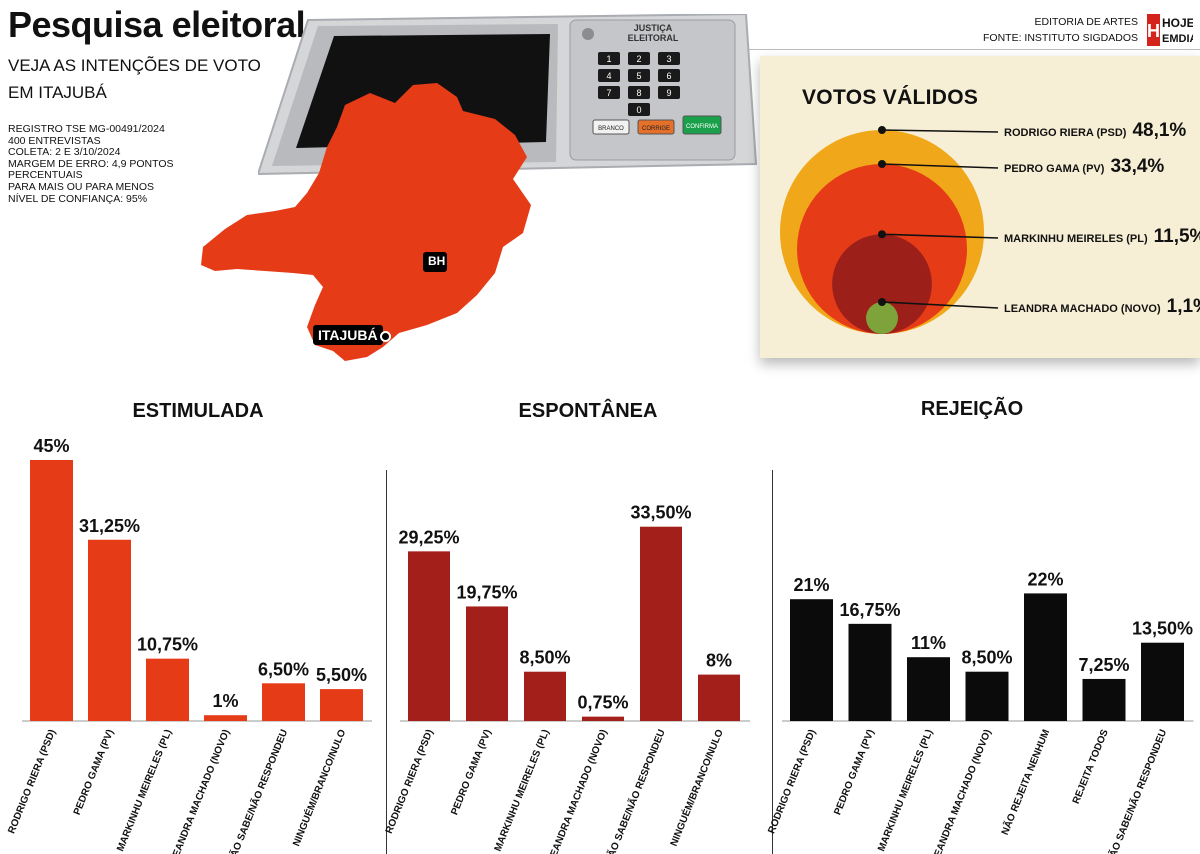  Describe the element at coordinates (198, 411) in the screenshot. I see `chart-title-estimulada: ESTIMULADA` at that location.